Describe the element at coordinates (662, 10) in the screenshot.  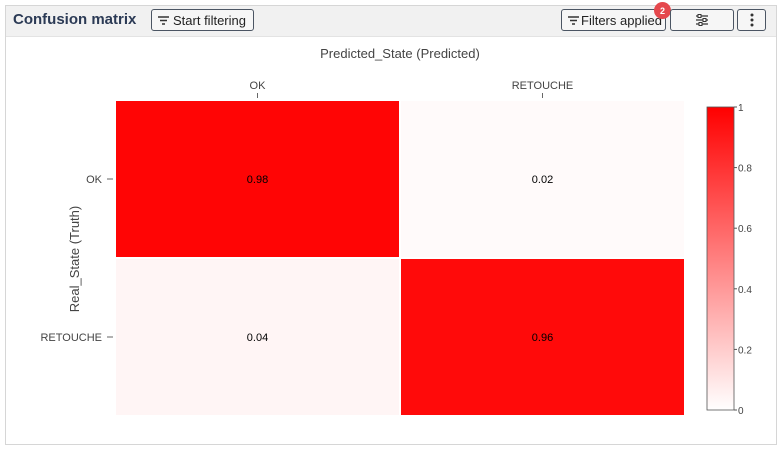
I see `filters-count-badge: 2` at that location.